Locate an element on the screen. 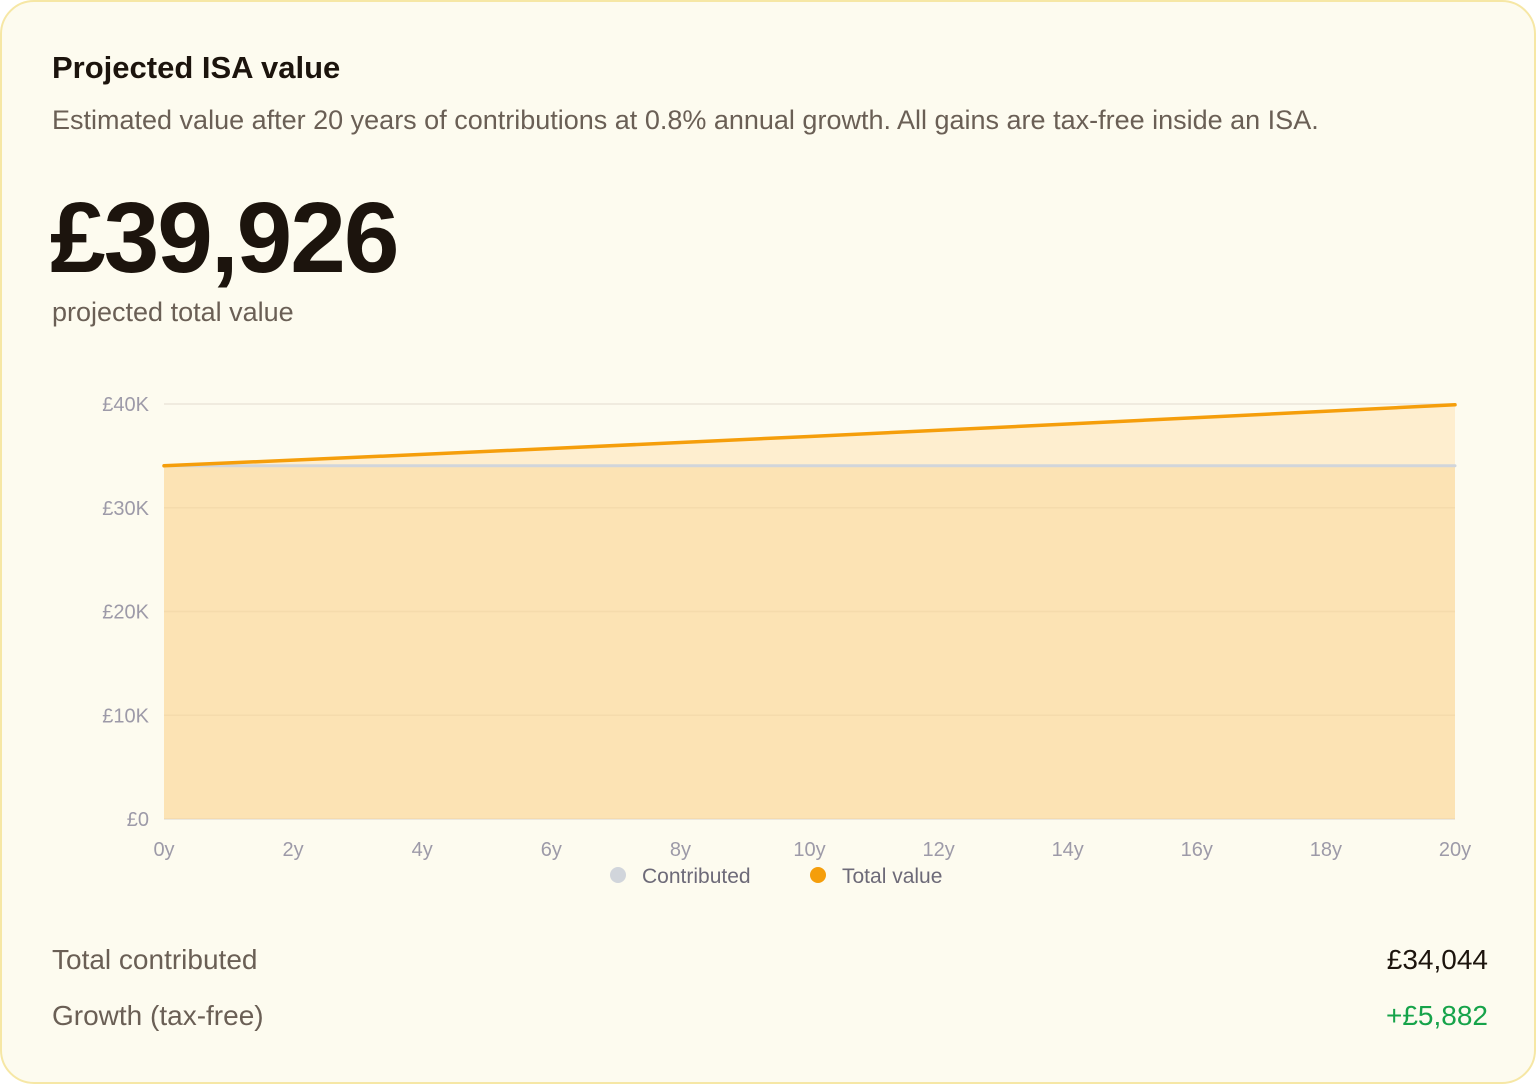 The image size is (1536, 1084). y-tick-label: £20K is located at coordinates (125, 613).